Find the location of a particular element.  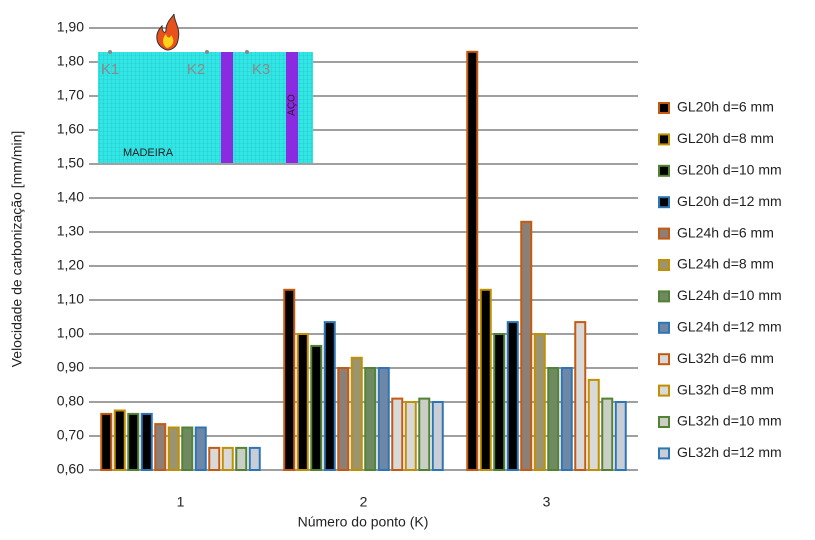

y-tick-label: 1,00 is located at coordinates (70, 333).